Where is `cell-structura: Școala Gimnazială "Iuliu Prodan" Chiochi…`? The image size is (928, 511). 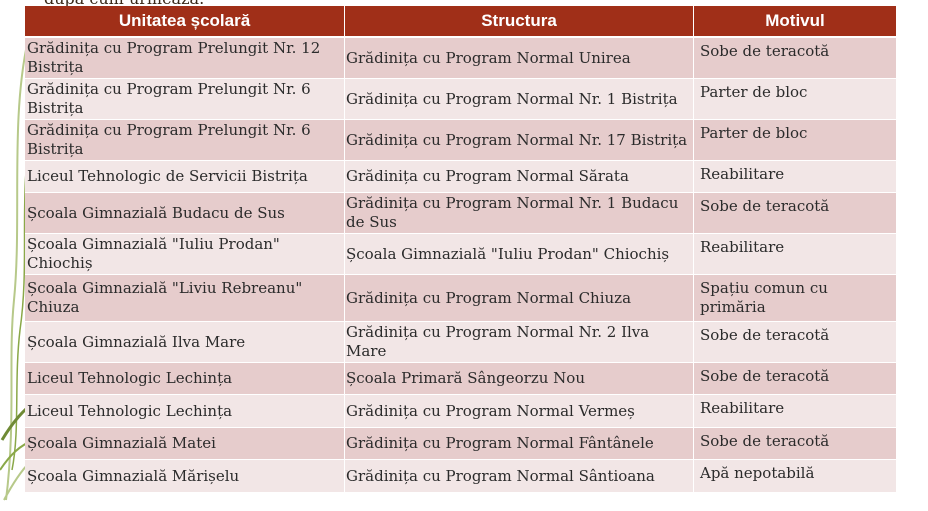 cell-structura: Școala Gimnazială "Iuliu Prodan" Chiochi… is located at coordinates (519, 254).